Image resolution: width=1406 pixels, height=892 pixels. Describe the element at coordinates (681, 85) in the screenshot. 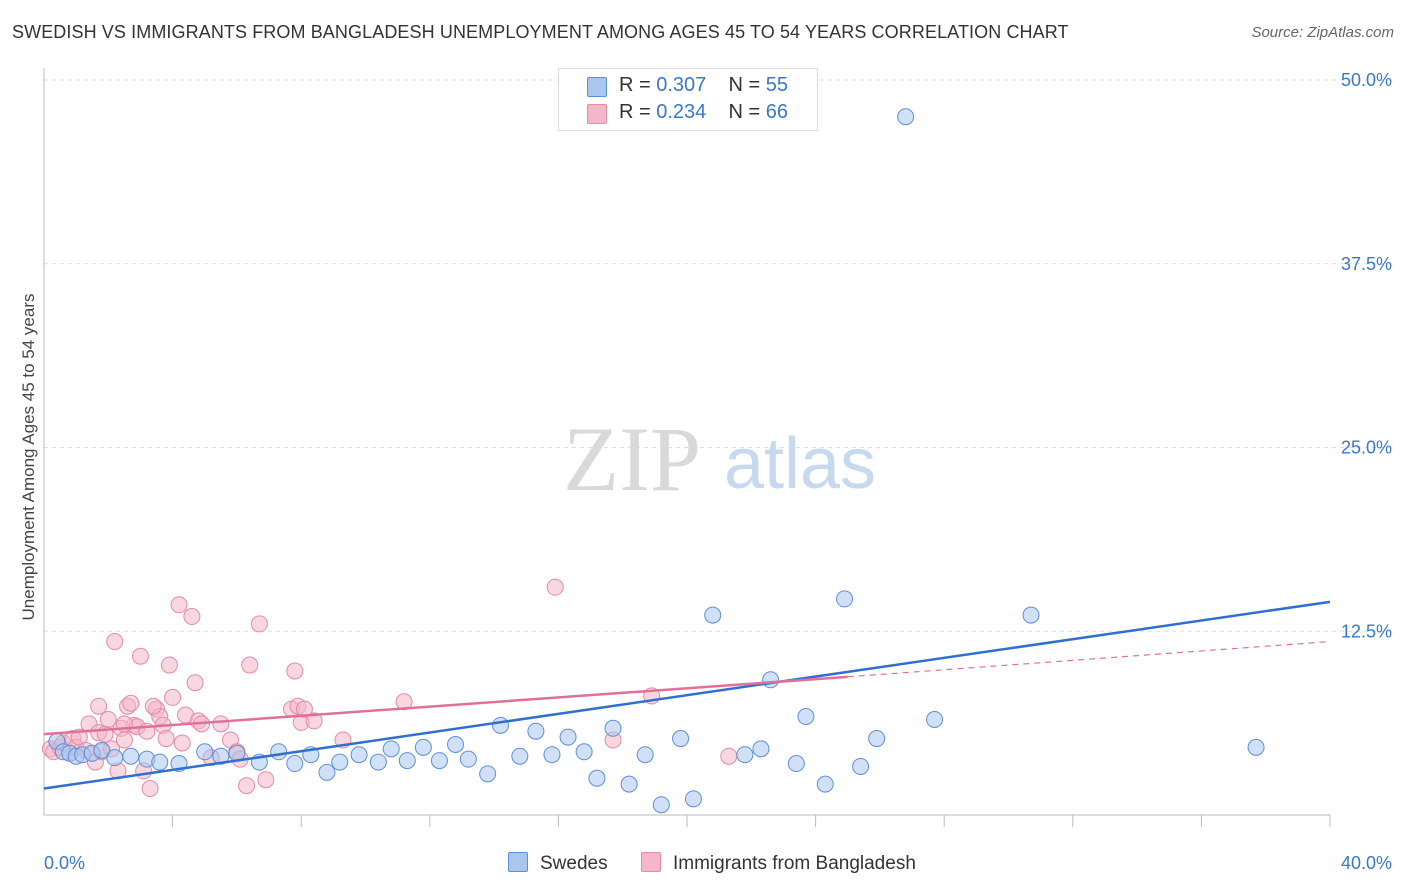

I see `legend-r-value: 0.307` at that location.